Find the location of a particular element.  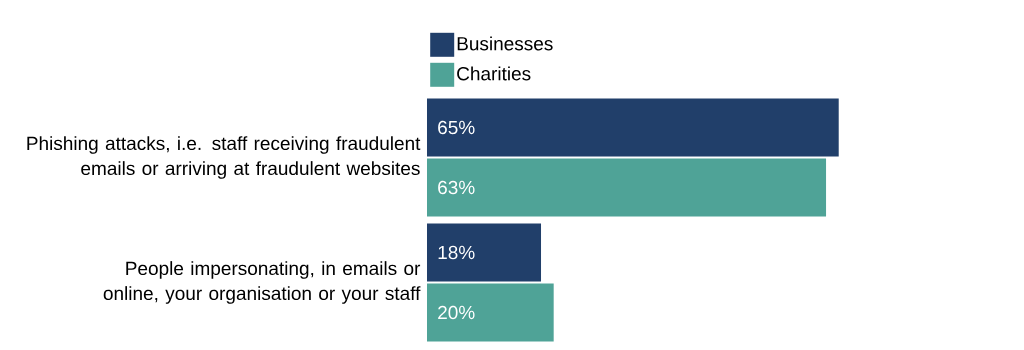

legend-label: Charities is located at coordinates (494, 73).